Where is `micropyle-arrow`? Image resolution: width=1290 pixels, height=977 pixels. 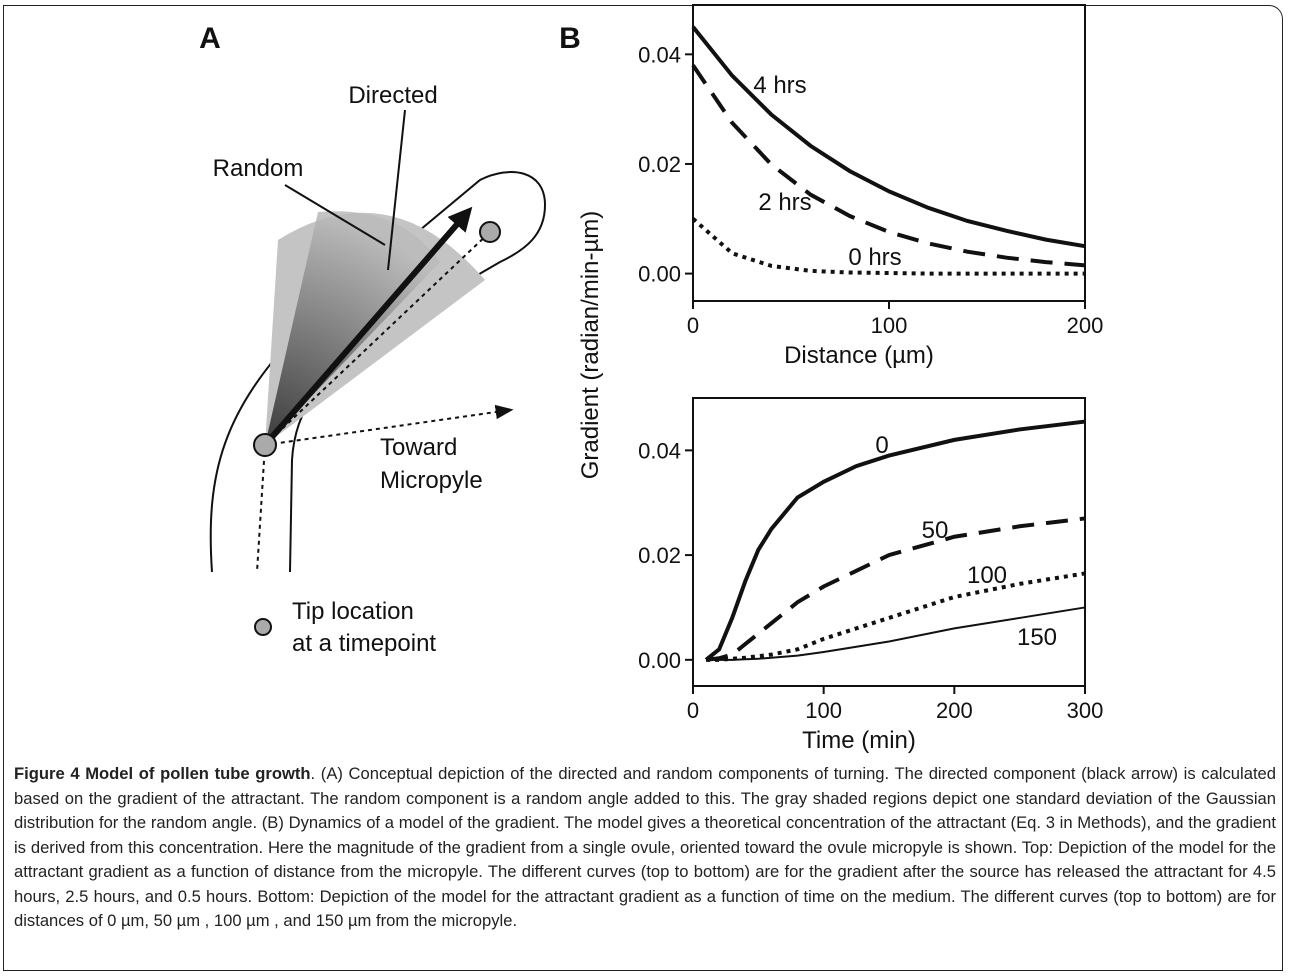
micropyle-arrow is located at coordinates (389, 425).